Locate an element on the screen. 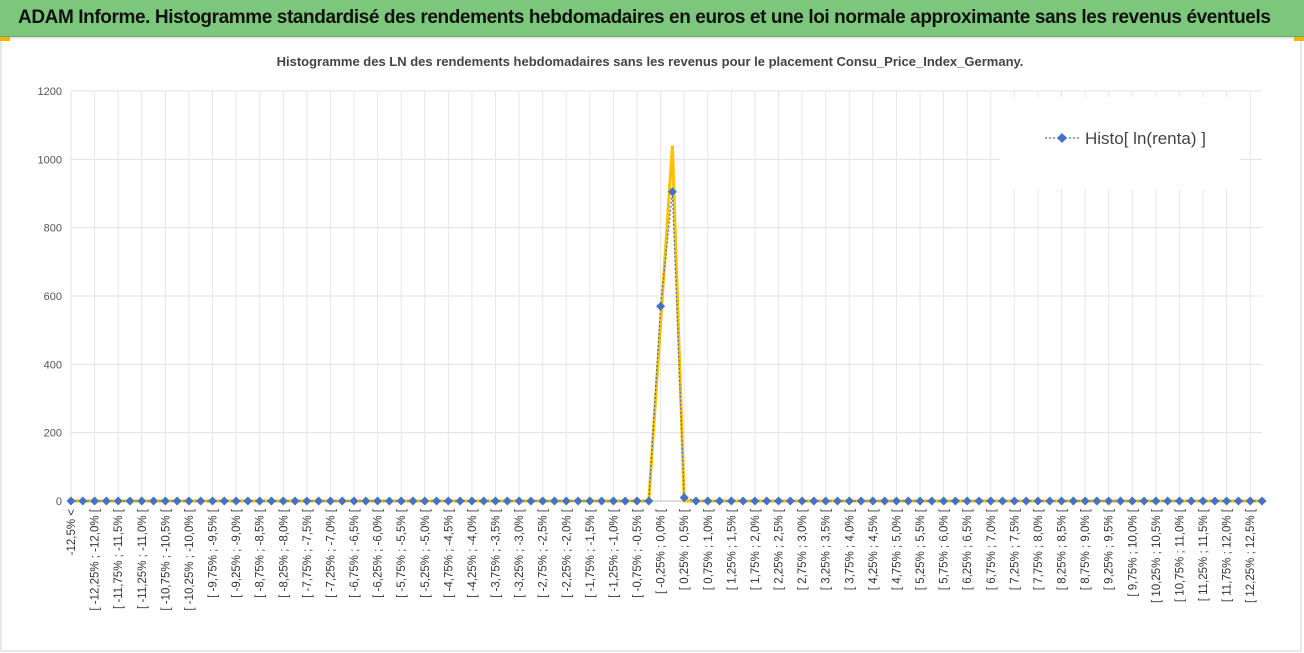 This screenshot has height=653, width=1304. x-tick-label: [ 5,75% ; 6,0% [ is located at coordinates (945, 549).